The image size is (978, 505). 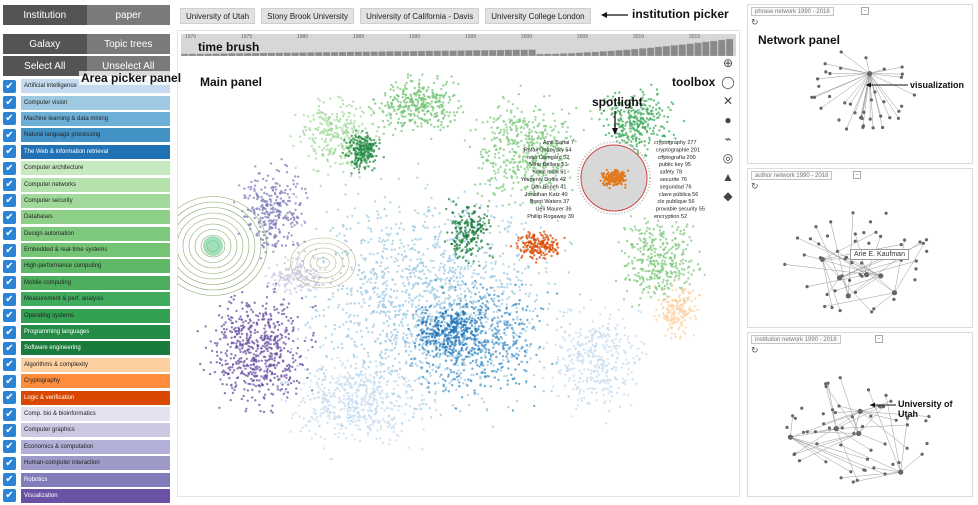 I want to click on institution-chip: University of Utah, so click(x=218, y=16).